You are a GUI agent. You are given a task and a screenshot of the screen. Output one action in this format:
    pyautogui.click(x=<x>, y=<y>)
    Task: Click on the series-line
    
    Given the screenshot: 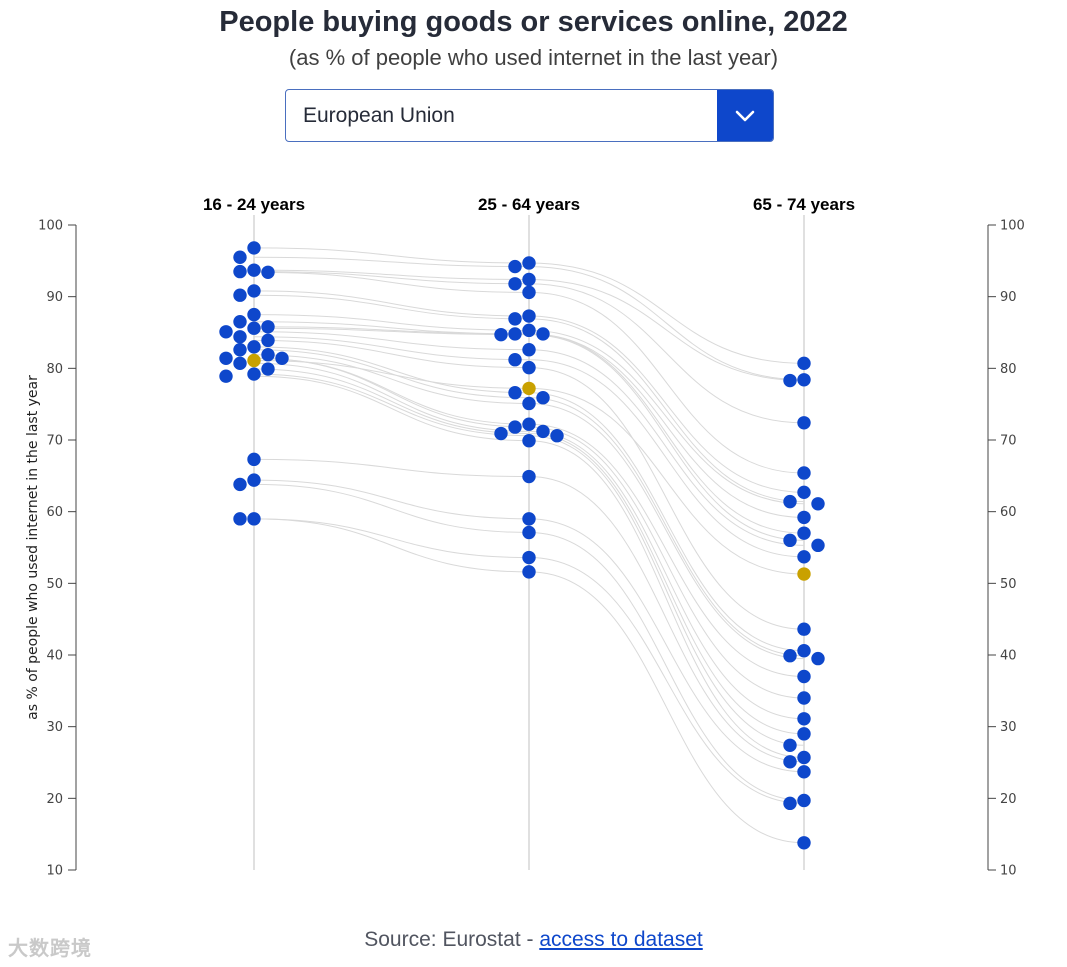 What is the action you would take?
    pyautogui.click(x=529, y=325)
    